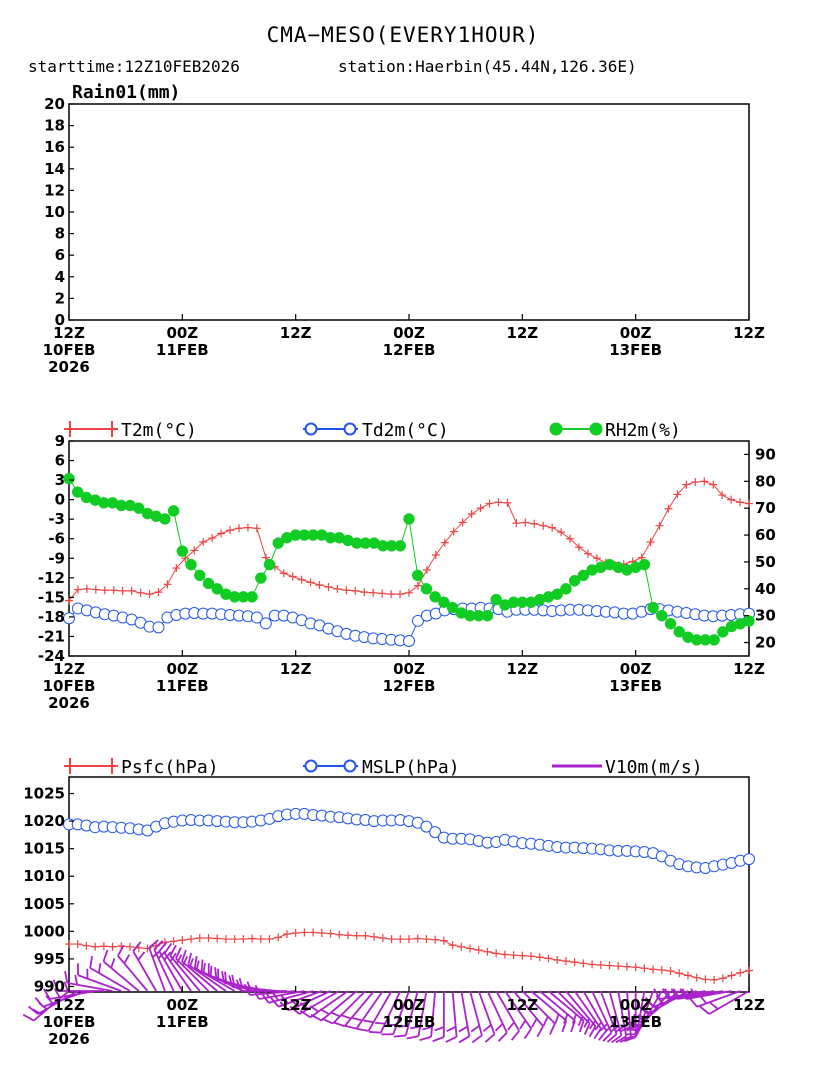  What do you see at coordinates (60, 461) in the screenshot?
I see `temp-ytick-label: 6` at bounding box center [60, 461].